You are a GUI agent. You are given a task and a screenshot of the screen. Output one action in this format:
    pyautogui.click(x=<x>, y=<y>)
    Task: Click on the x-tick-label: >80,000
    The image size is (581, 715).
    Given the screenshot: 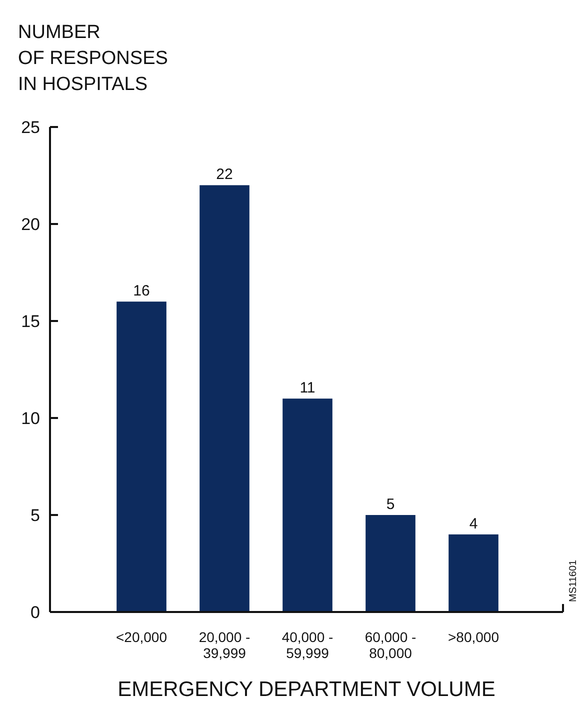 What is the action you would take?
    pyautogui.click(x=474, y=637)
    